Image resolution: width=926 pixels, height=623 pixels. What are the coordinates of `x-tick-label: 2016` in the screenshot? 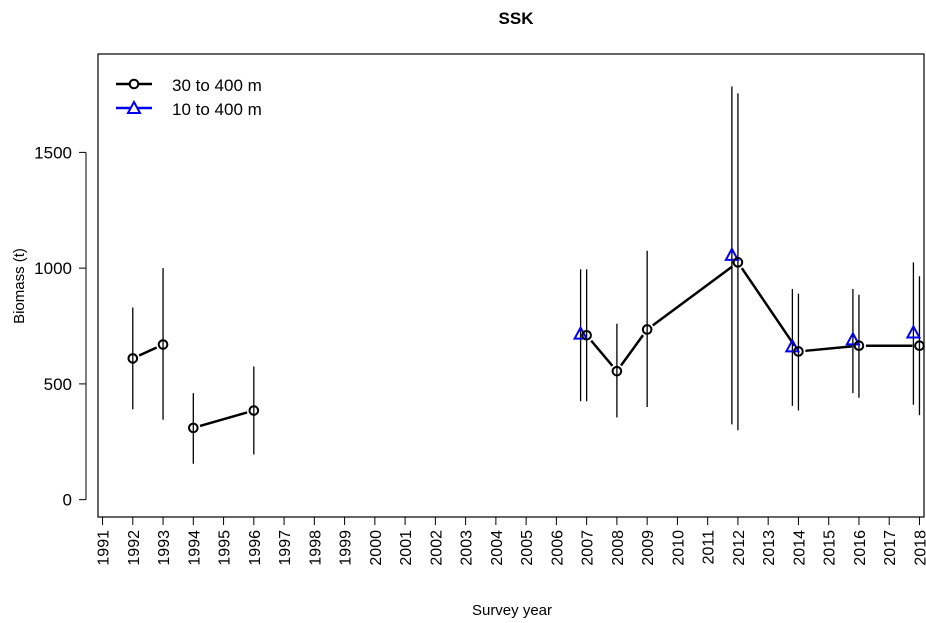 It's located at (860, 548).